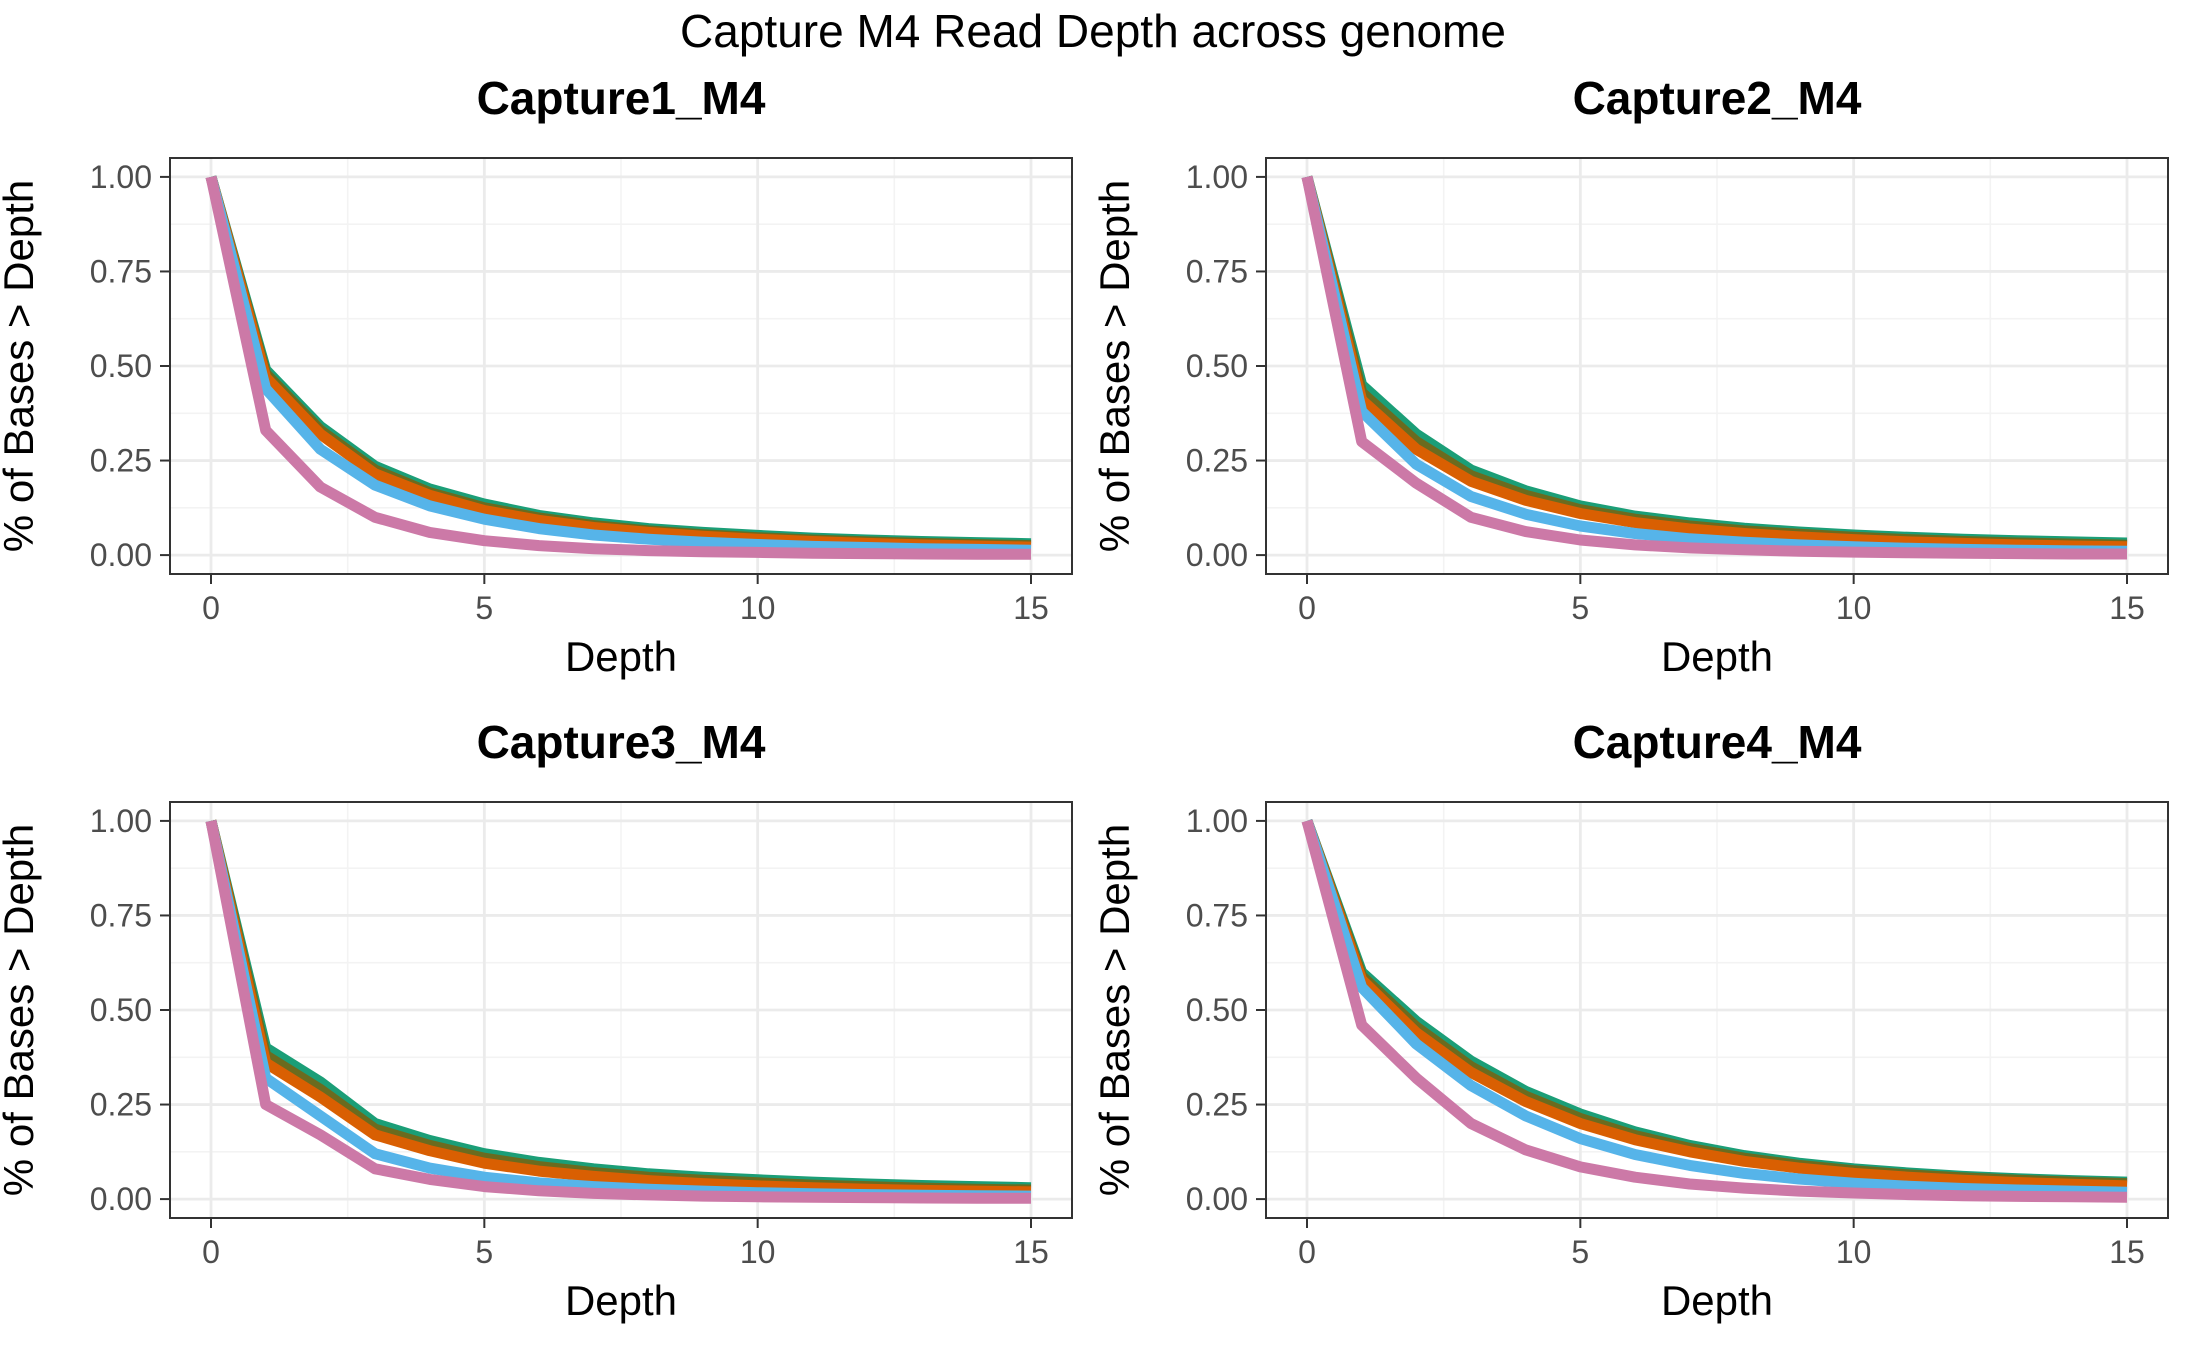 The width and height of the screenshot is (2187, 1350). Describe the element at coordinates (621, 98) in the screenshot. I see `panel-title: Capture1_M4` at that location.